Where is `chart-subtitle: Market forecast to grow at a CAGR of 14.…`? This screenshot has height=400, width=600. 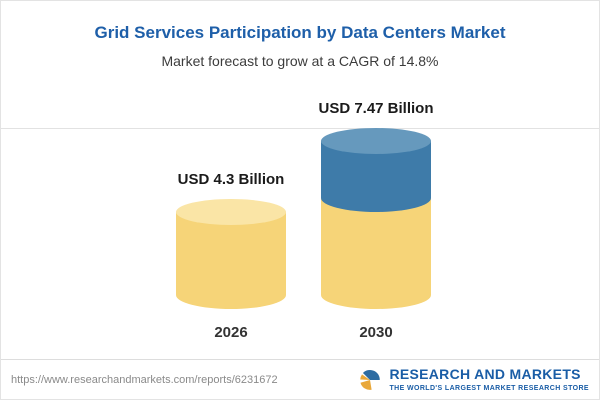 chart-subtitle: Market forecast to grow at a CAGR of 14.… is located at coordinates (300, 61).